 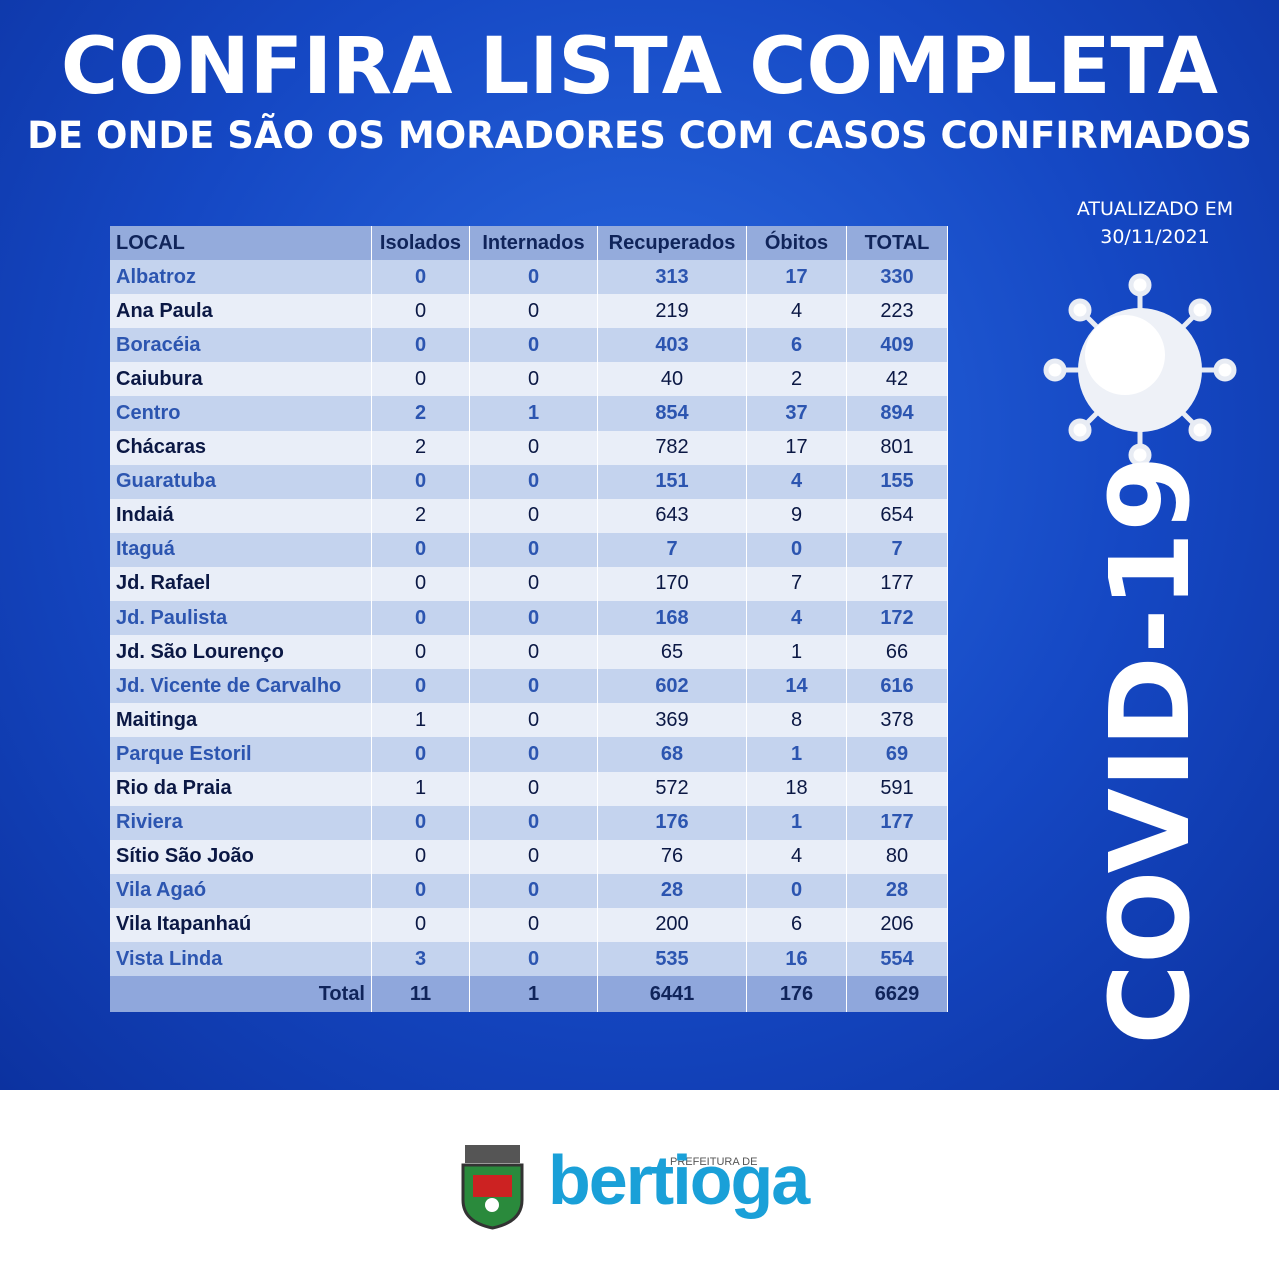 What do you see at coordinates (897, 413) in the screenshot?
I see `cell: 894` at bounding box center [897, 413].